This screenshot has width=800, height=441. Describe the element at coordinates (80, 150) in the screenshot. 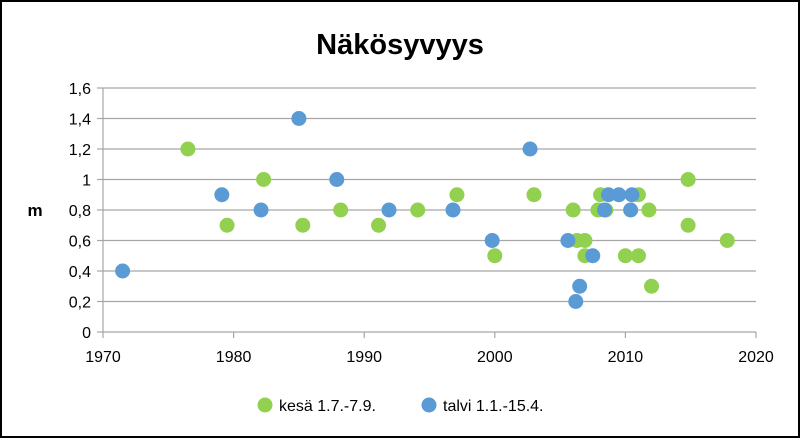

I see `y-tick-label: 1,2` at that location.